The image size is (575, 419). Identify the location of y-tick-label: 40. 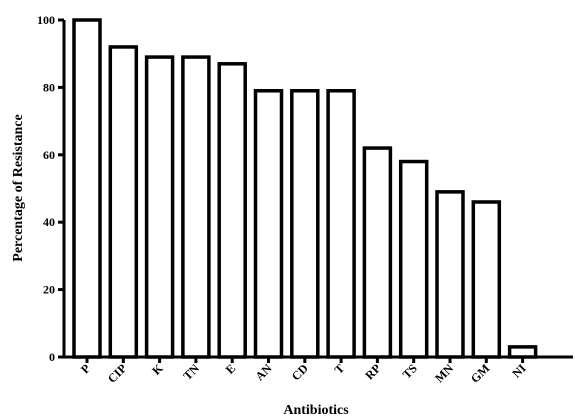
(49, 222).